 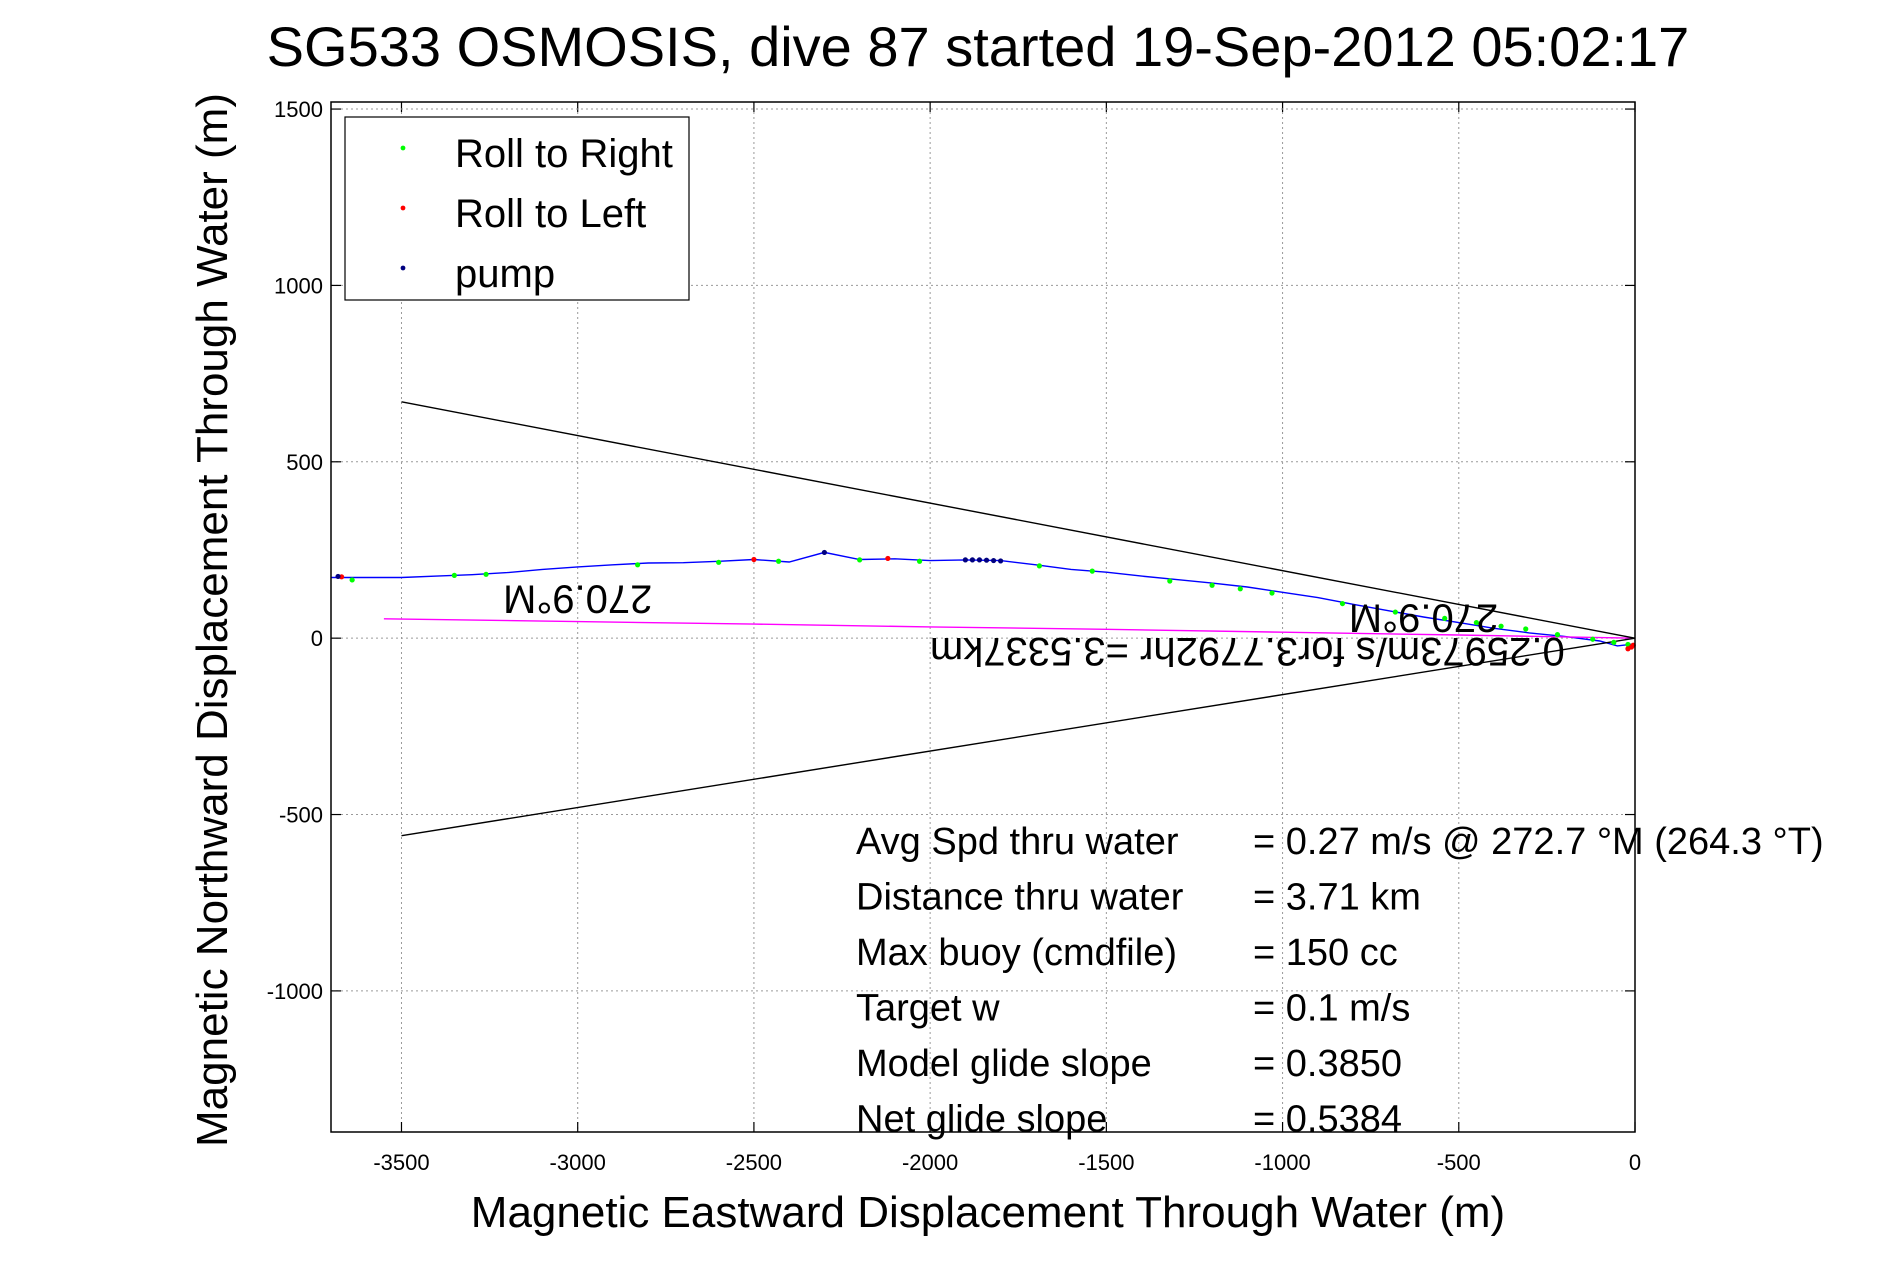 What do you see at coordinates (1423, 618) in the screenshot?
I see `heading-annotation-1: 270.9°M` at bounding box center [1423, 618].